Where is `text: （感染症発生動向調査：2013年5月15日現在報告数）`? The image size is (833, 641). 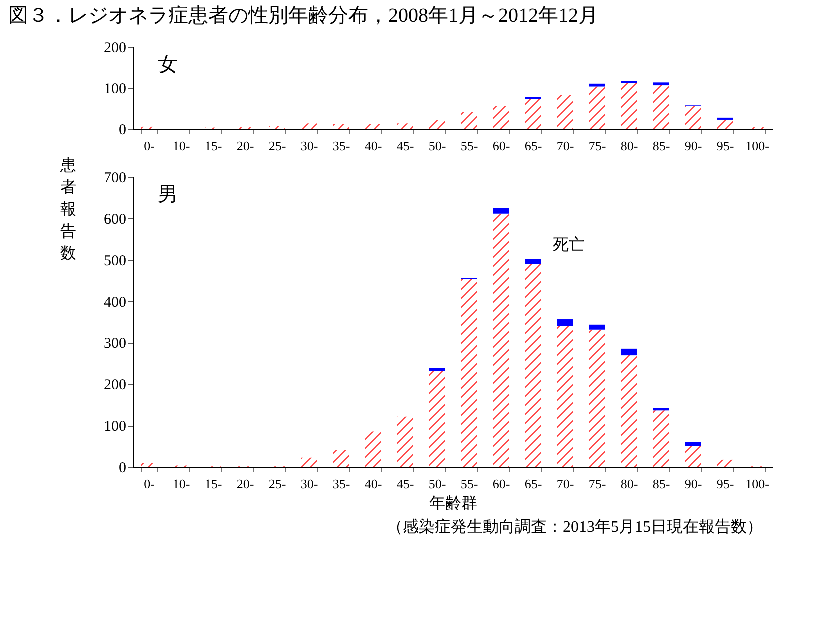
text: （感染症発生動向調査：2013年5月15日現在報告数） is located at coordinates (575, 527).